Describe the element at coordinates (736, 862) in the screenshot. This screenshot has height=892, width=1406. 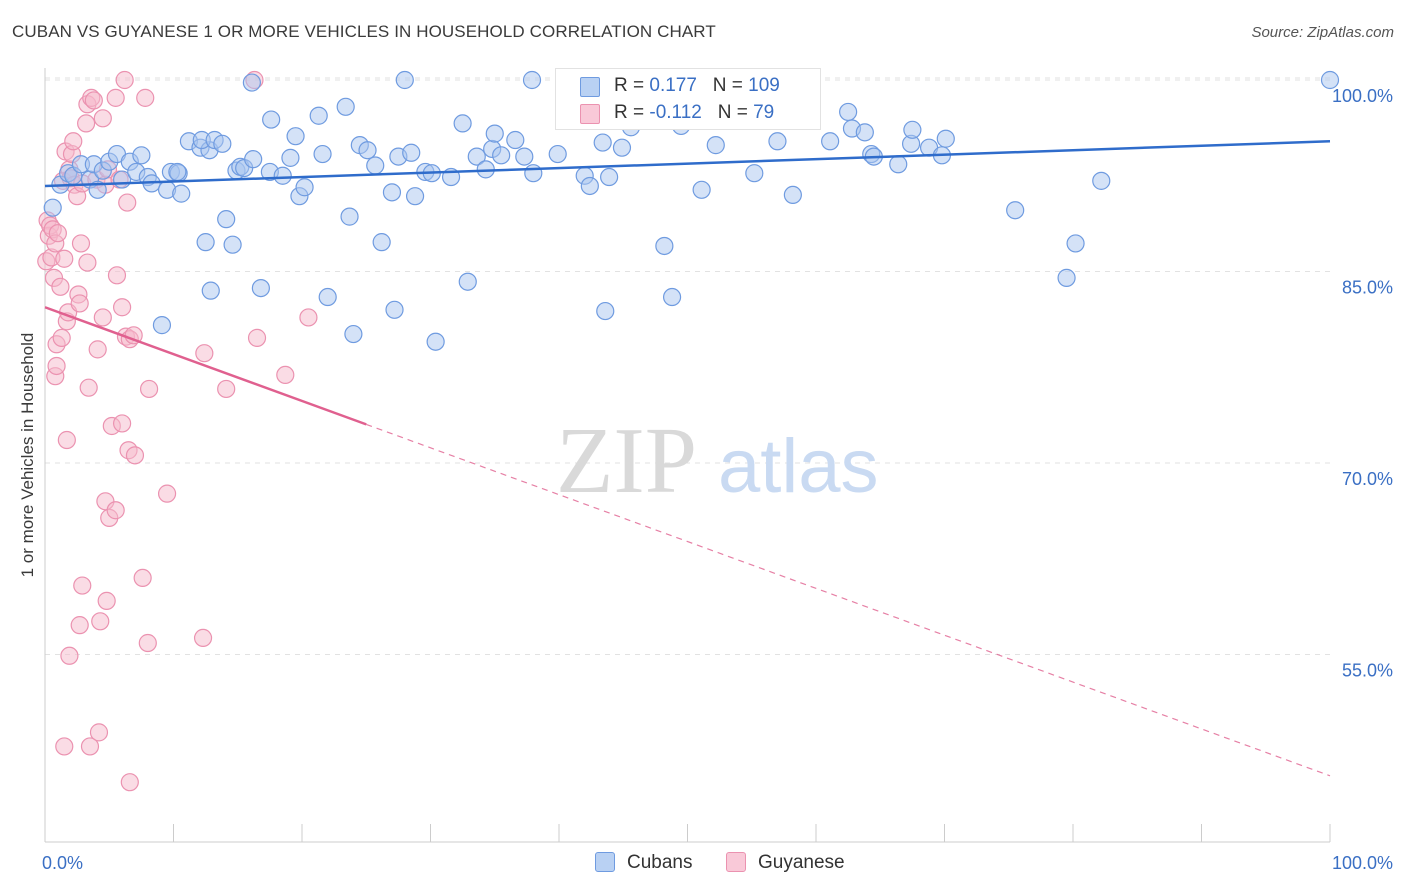
I see `guyanese-legend-swatch` at that location.